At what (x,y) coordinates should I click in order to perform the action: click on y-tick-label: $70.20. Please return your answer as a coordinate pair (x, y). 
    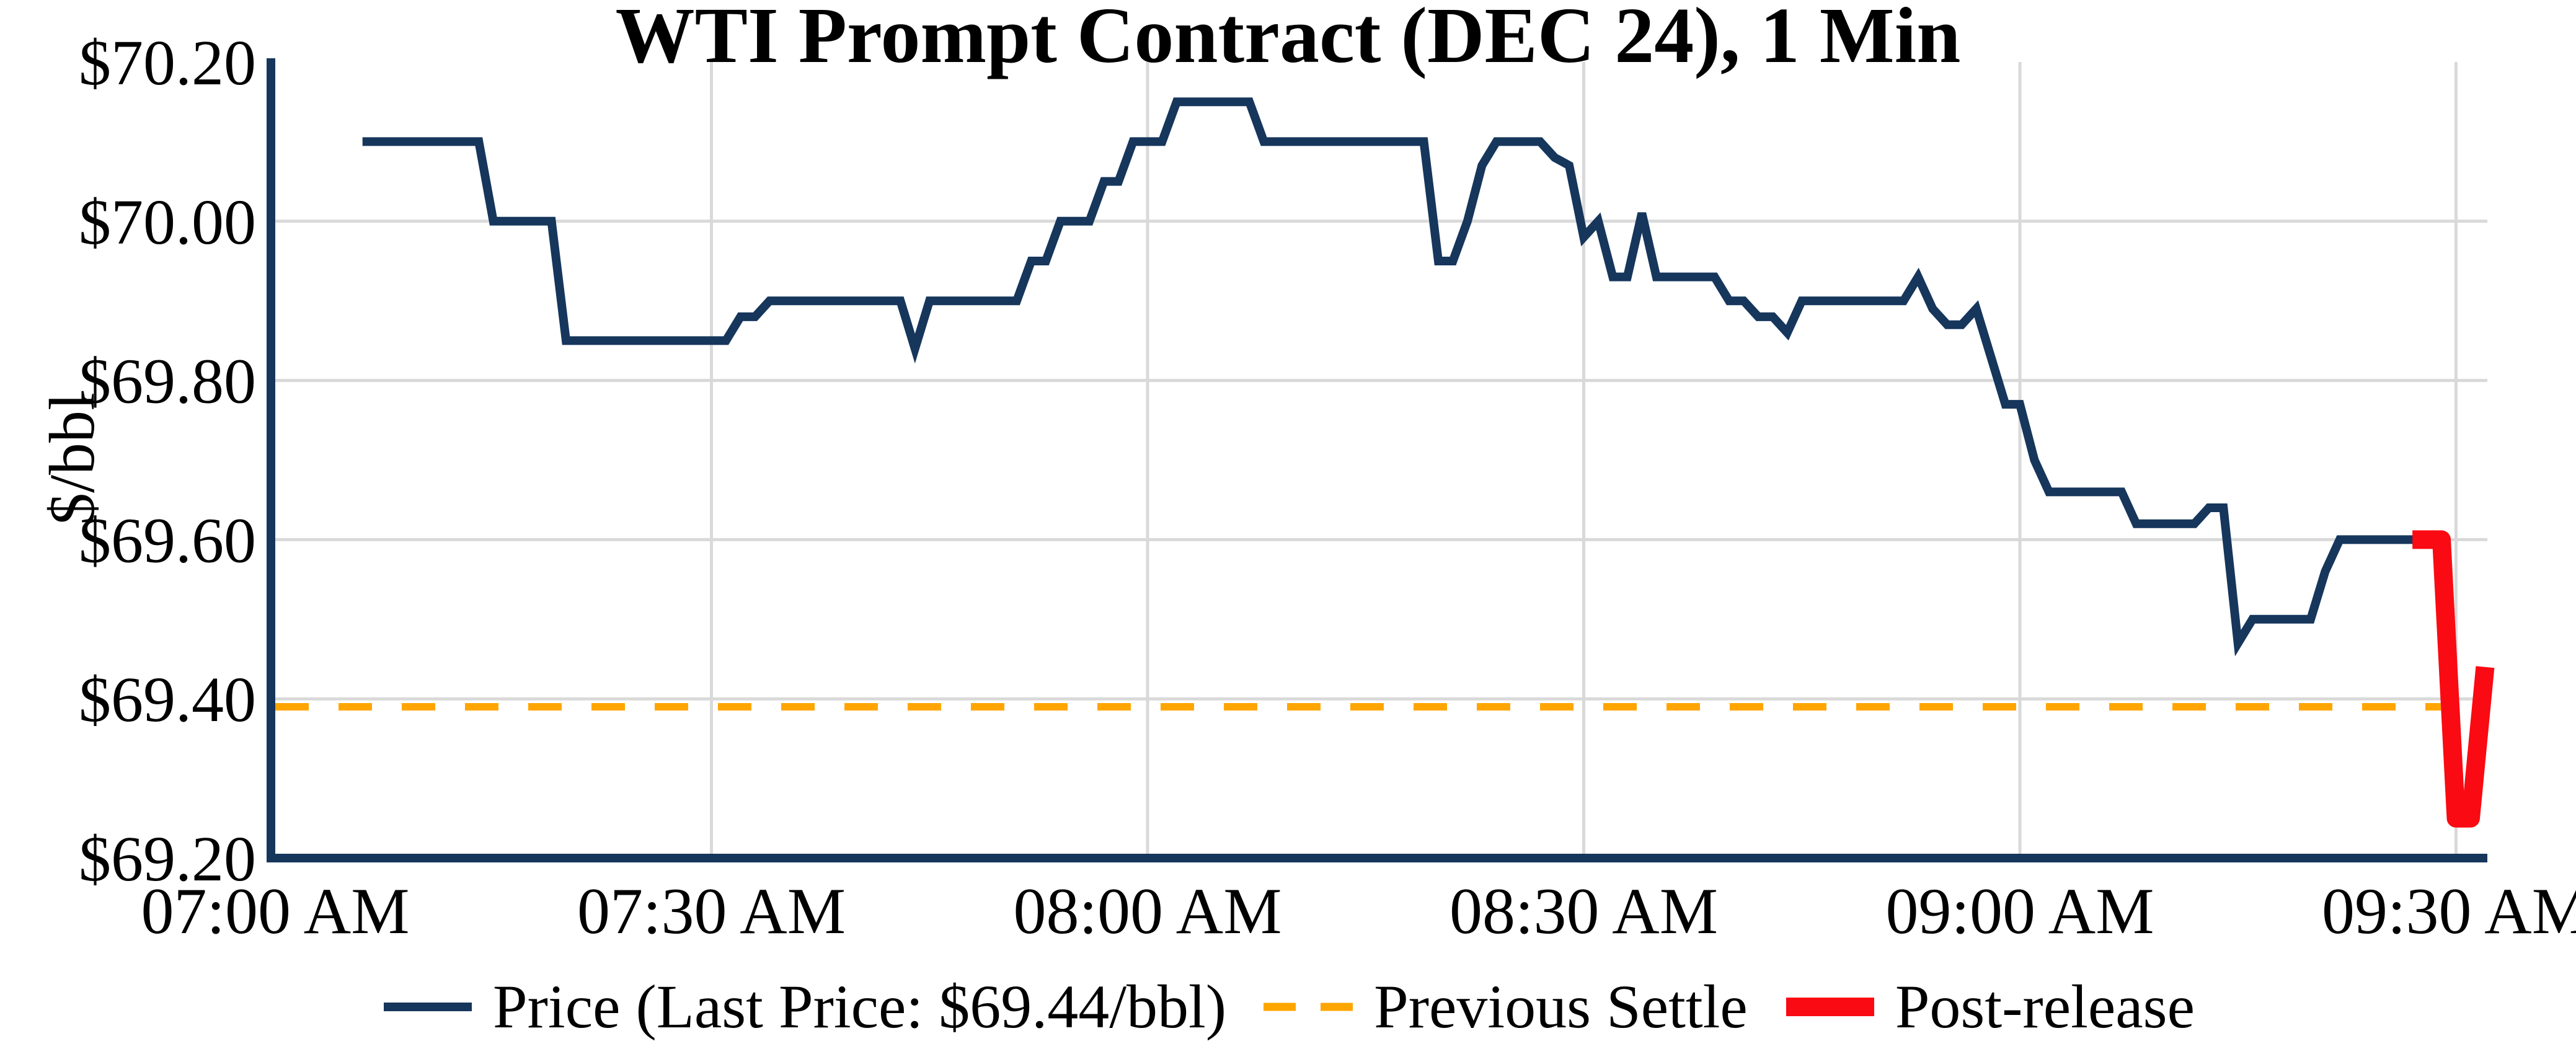
    Looking at the image, I should click on (167, 63).